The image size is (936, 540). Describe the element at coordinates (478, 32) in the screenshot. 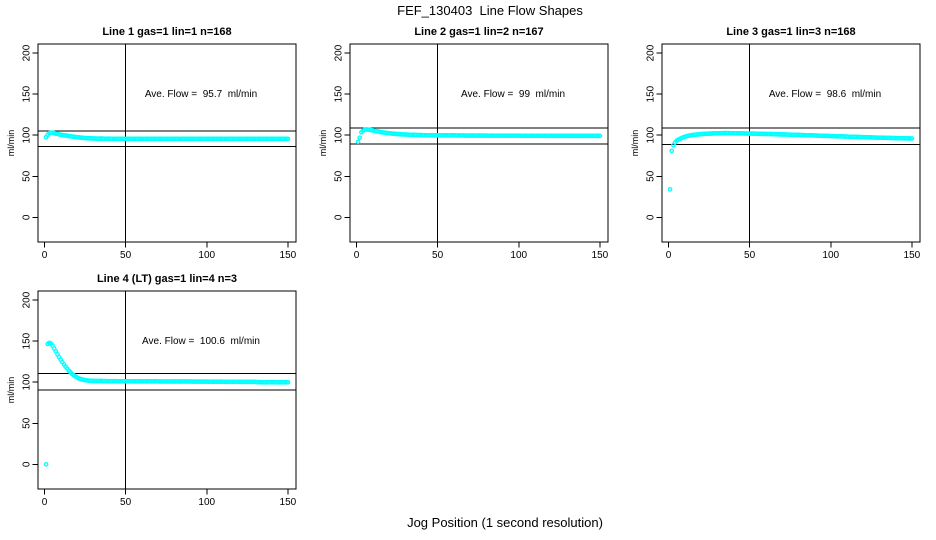

I see `panel-title: Line 2 gas=1 lin=2 n=167` at that location.